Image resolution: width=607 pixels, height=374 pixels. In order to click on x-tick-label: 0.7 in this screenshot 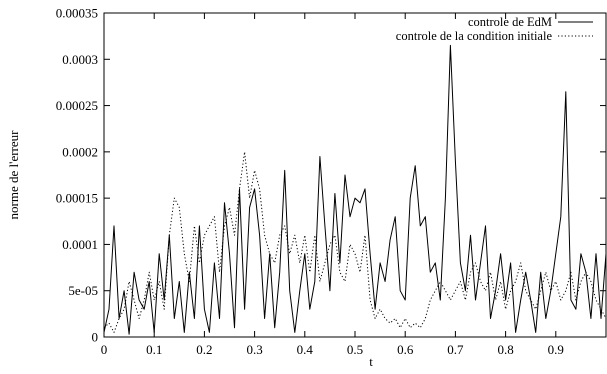, I will do `click(455, 349)`.